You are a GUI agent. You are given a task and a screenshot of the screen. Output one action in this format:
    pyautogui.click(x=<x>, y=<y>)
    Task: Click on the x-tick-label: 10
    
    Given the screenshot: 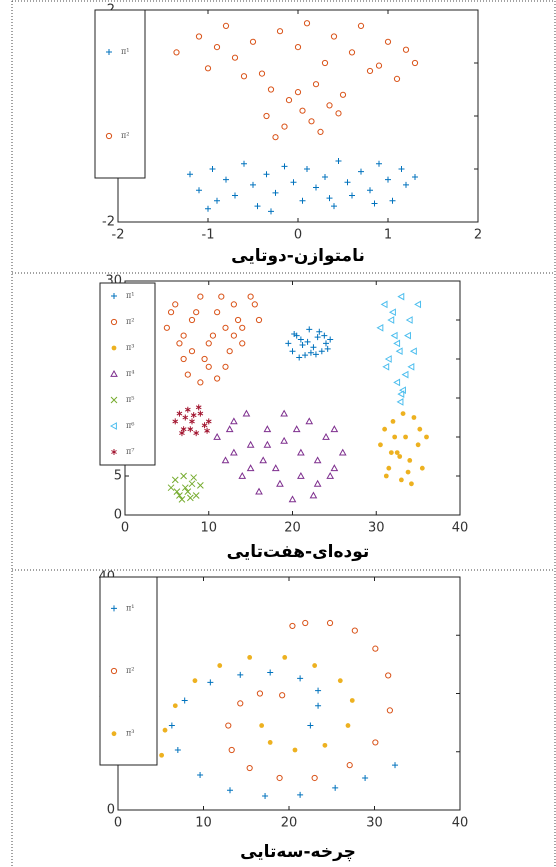 What is the action you would take?
    pyautogui.click(x=208, y=528)
    